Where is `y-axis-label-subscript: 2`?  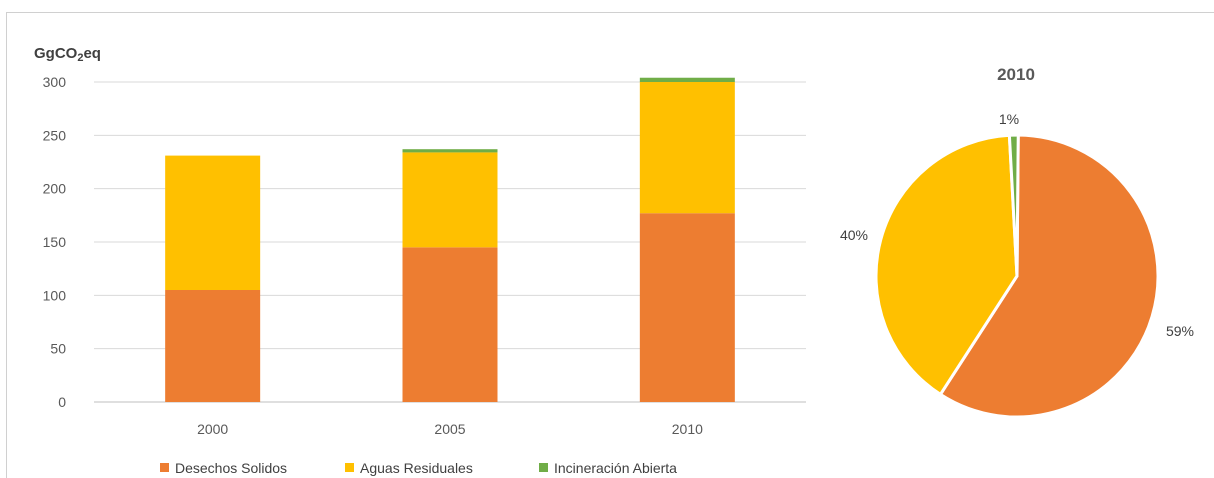 y-axis-label-subscript: 2 is located at coordinates (80, 58).